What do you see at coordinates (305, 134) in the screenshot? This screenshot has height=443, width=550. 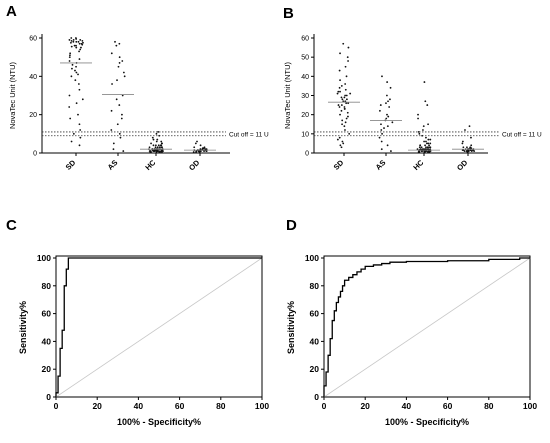 I see `y-tick-label: 10` at bounding box center [305, 134].